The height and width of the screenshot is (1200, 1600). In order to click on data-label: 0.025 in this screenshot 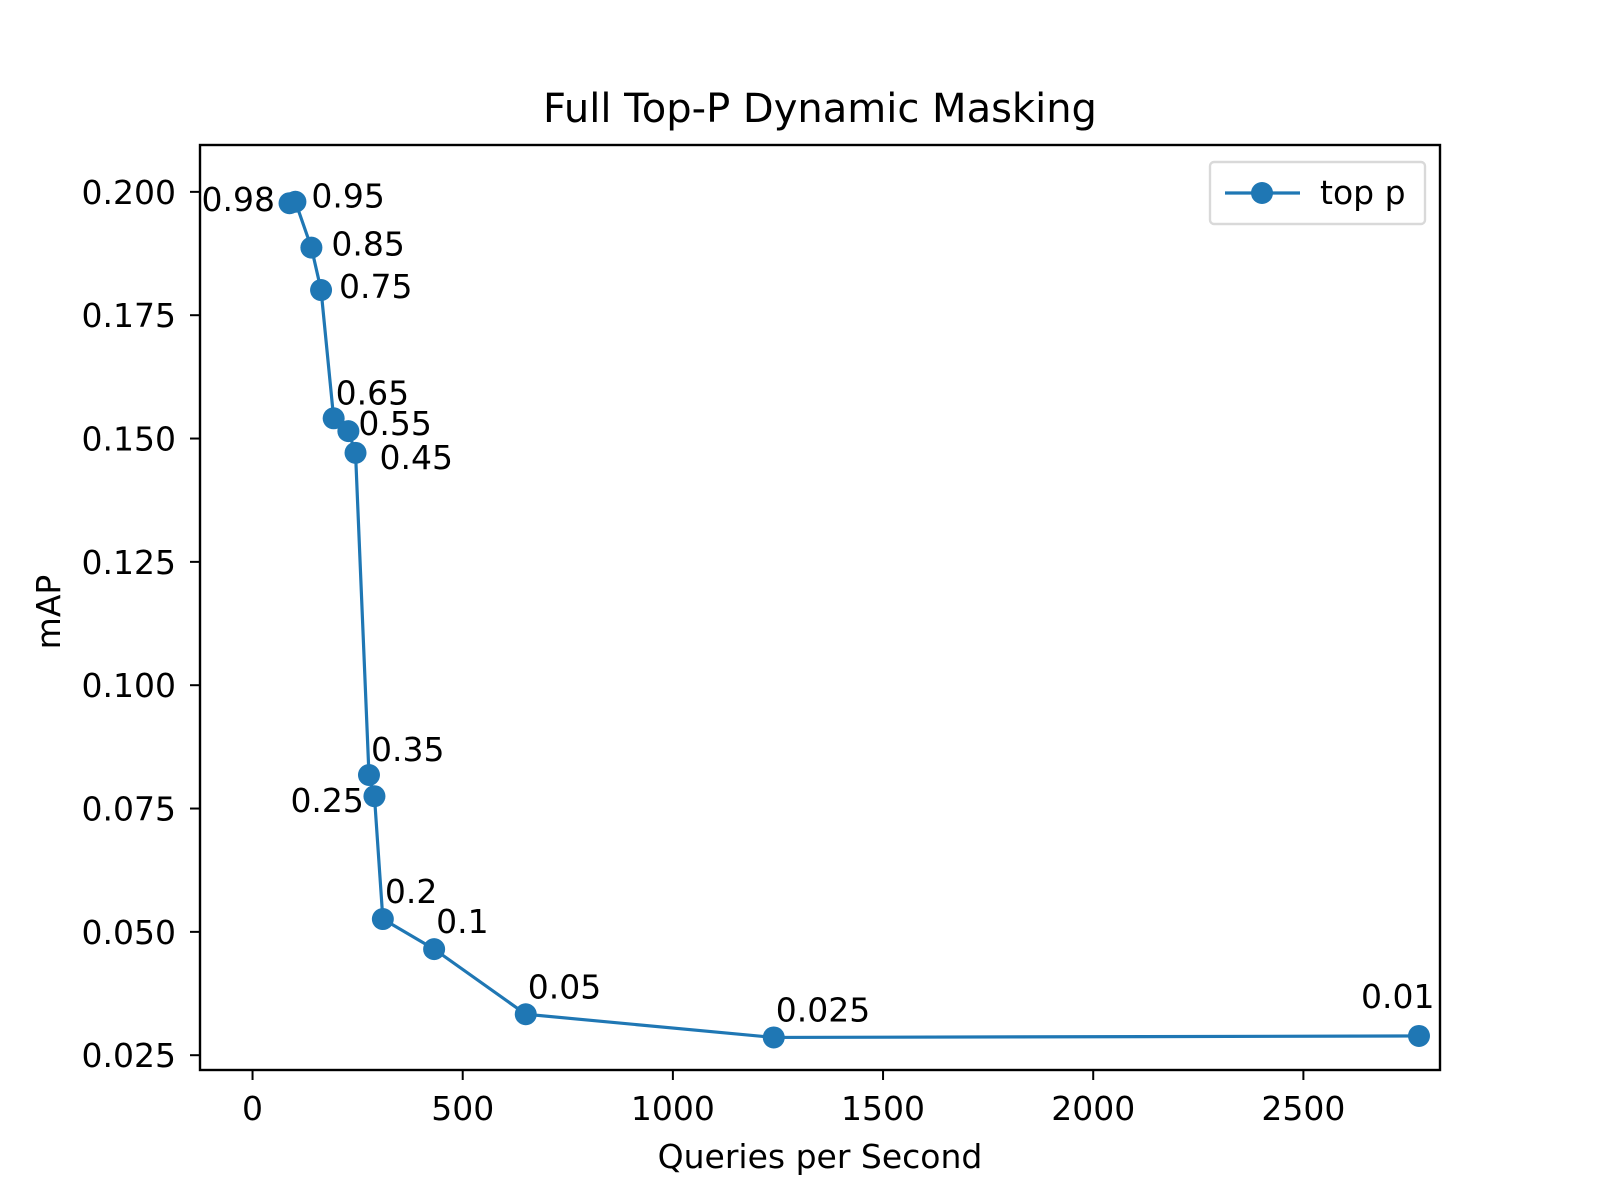, I will do `click(823, 1009)`.